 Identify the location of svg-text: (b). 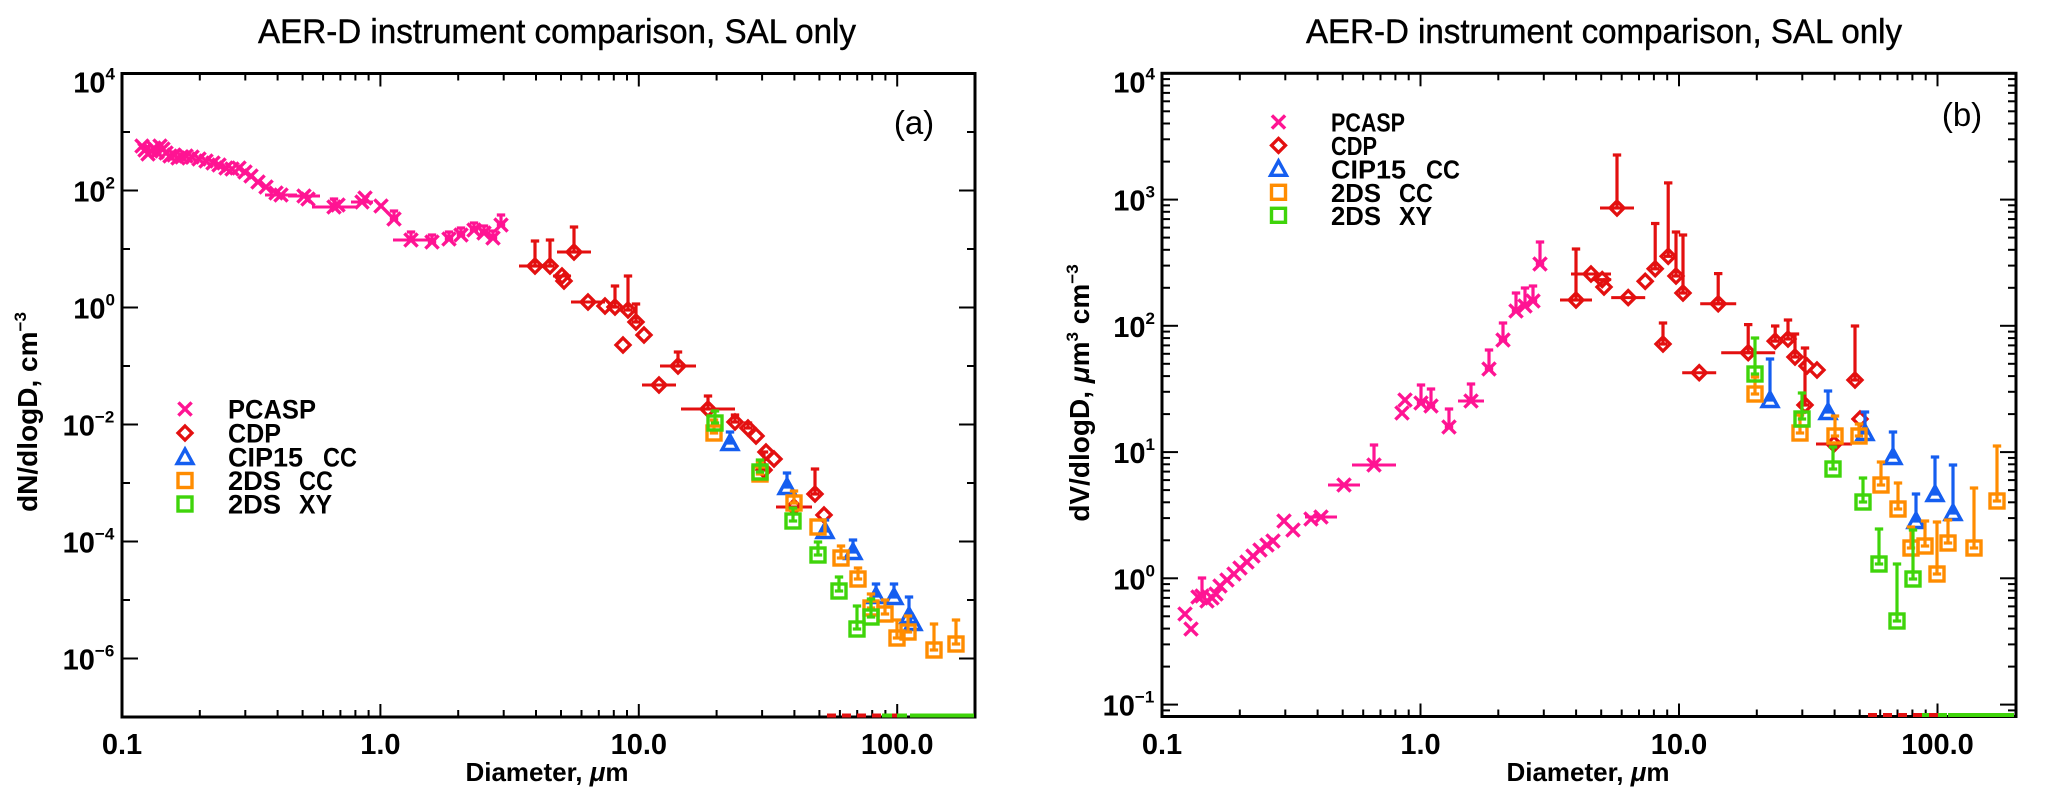
(1962, 114).